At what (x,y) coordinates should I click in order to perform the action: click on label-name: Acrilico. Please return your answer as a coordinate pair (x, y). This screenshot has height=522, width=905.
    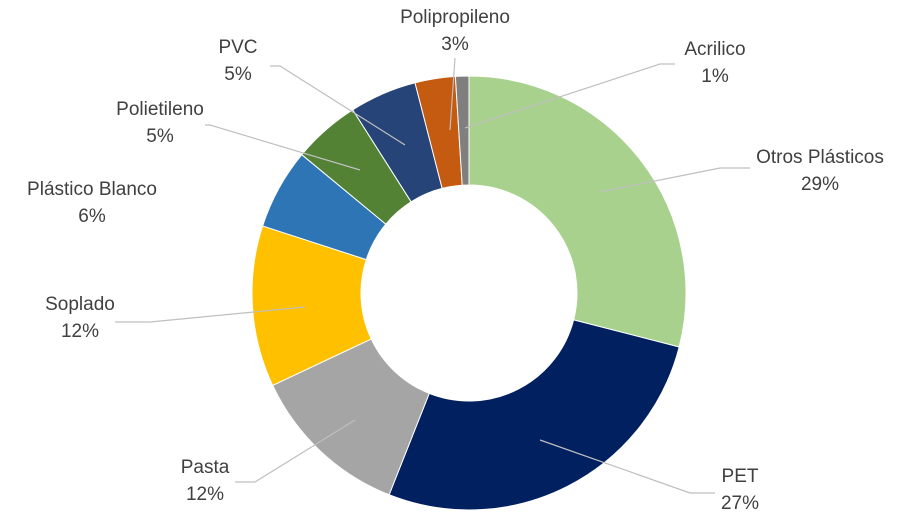
    Looking at the image, I should click on (714, 49).